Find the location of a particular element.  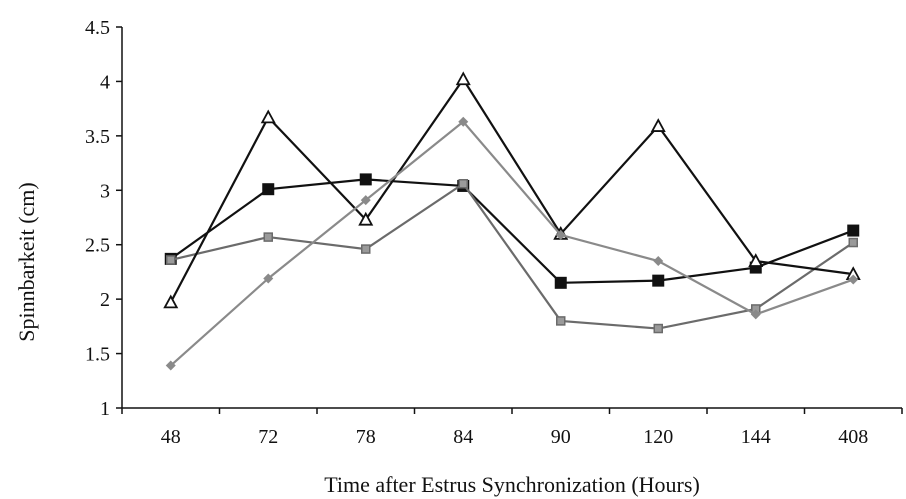

x-tick-label: 408 is located at coordinates (853, 437).